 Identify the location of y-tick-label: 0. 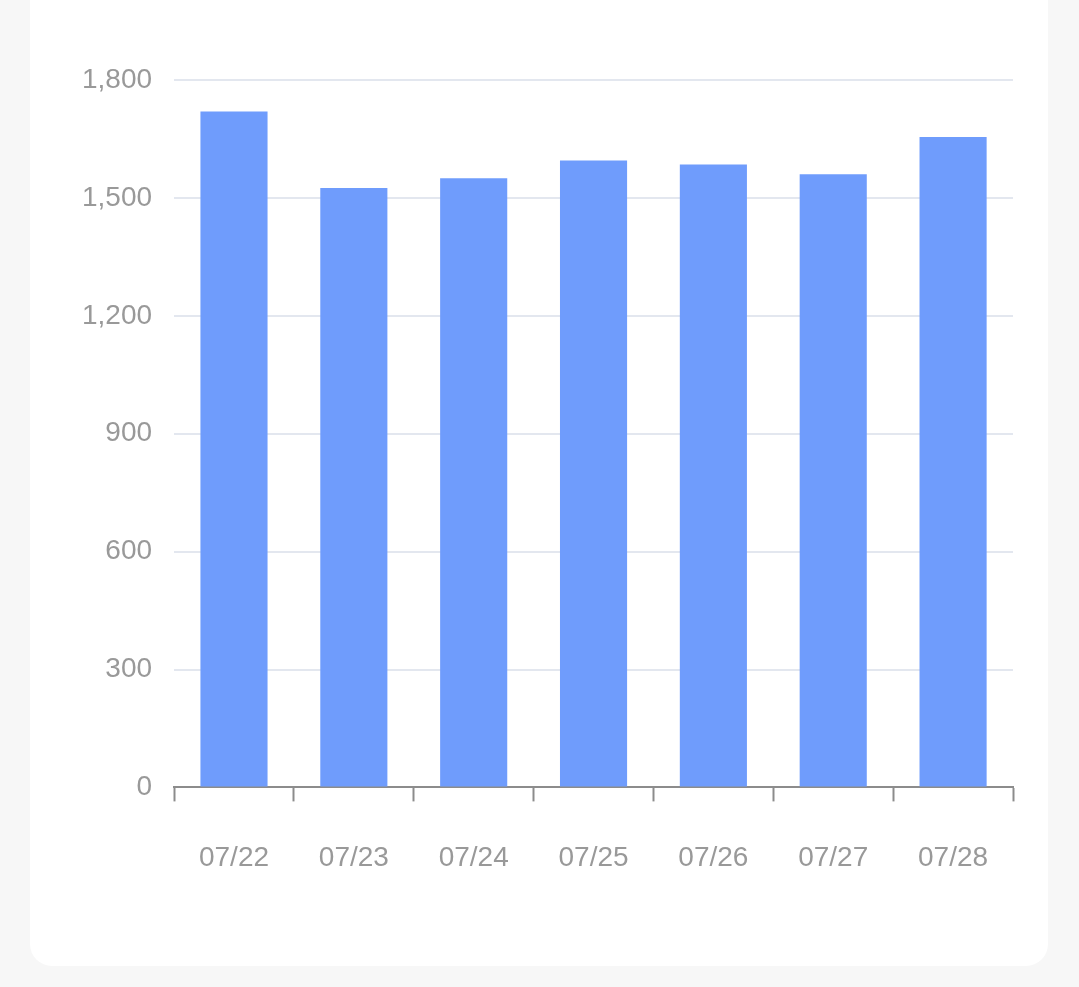
(144, 786).